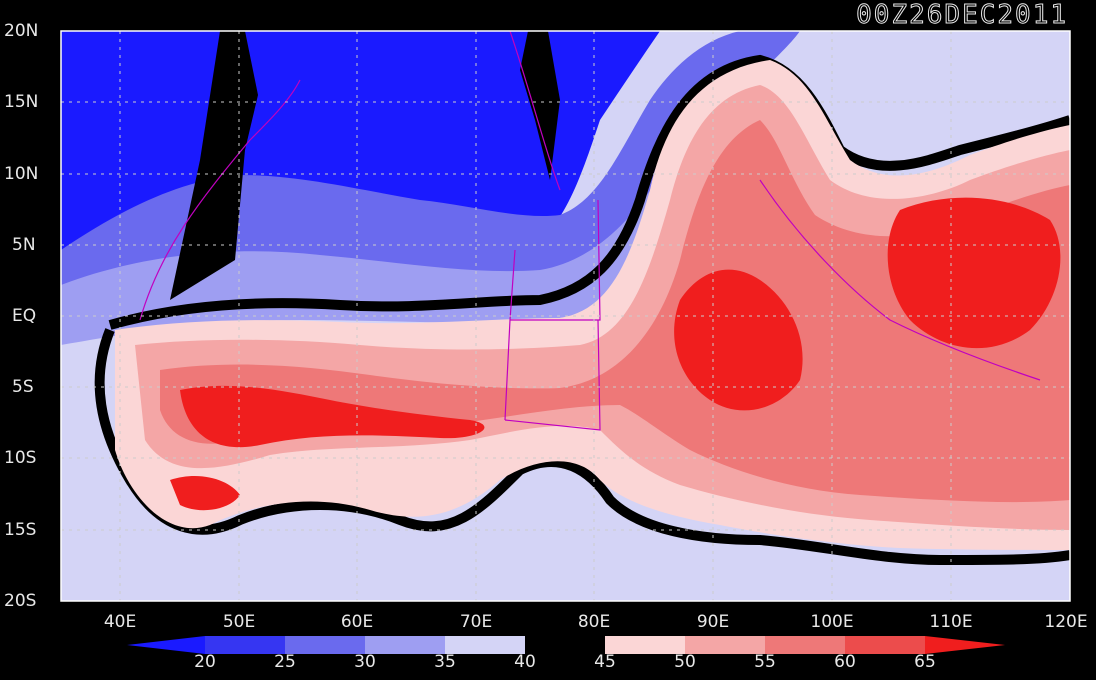 This screenshot has width=1096, height=680. What do you see at coordinates (205, 662) in the screenshot?
I see `colorbar-tick-20: 20` at bounding box center [205, 662].